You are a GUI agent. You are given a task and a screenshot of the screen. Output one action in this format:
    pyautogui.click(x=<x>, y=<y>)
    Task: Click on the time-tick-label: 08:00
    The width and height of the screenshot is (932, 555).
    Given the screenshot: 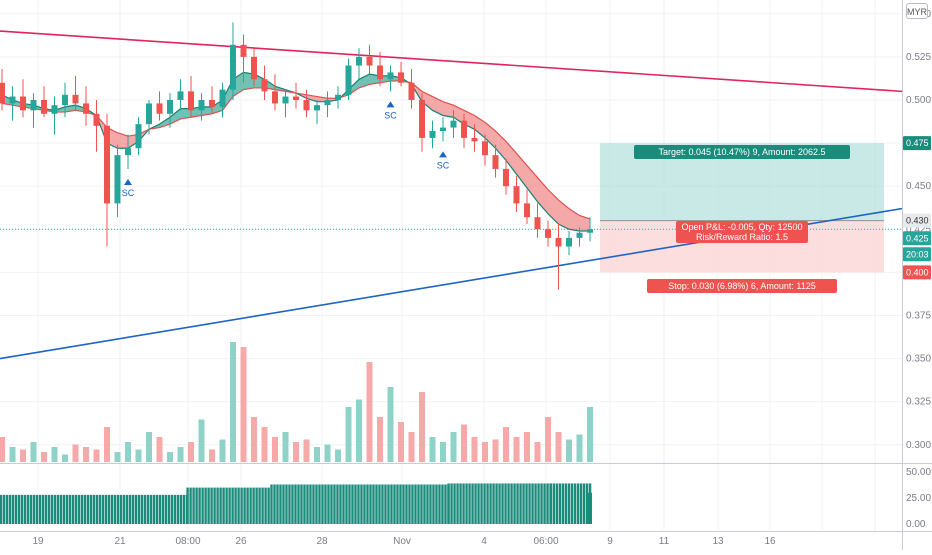 What is the action you would take?
    pyautogui.click(x=187, y=541)
    